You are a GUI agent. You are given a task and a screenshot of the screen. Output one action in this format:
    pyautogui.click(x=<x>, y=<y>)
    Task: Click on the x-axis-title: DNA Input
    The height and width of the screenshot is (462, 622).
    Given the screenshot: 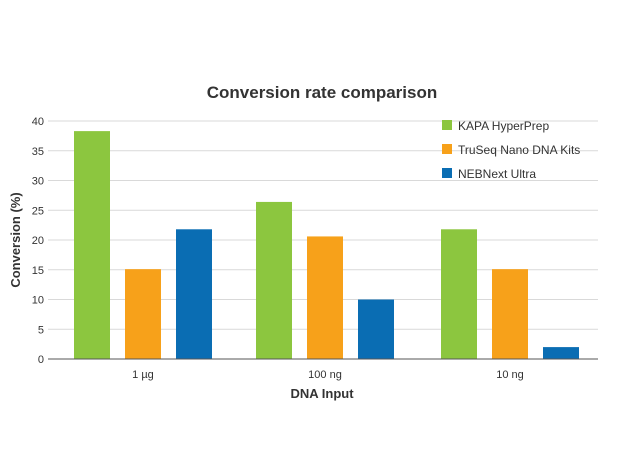 What is the action you would take?
    pyautogui.click(x=322, y=393)
    